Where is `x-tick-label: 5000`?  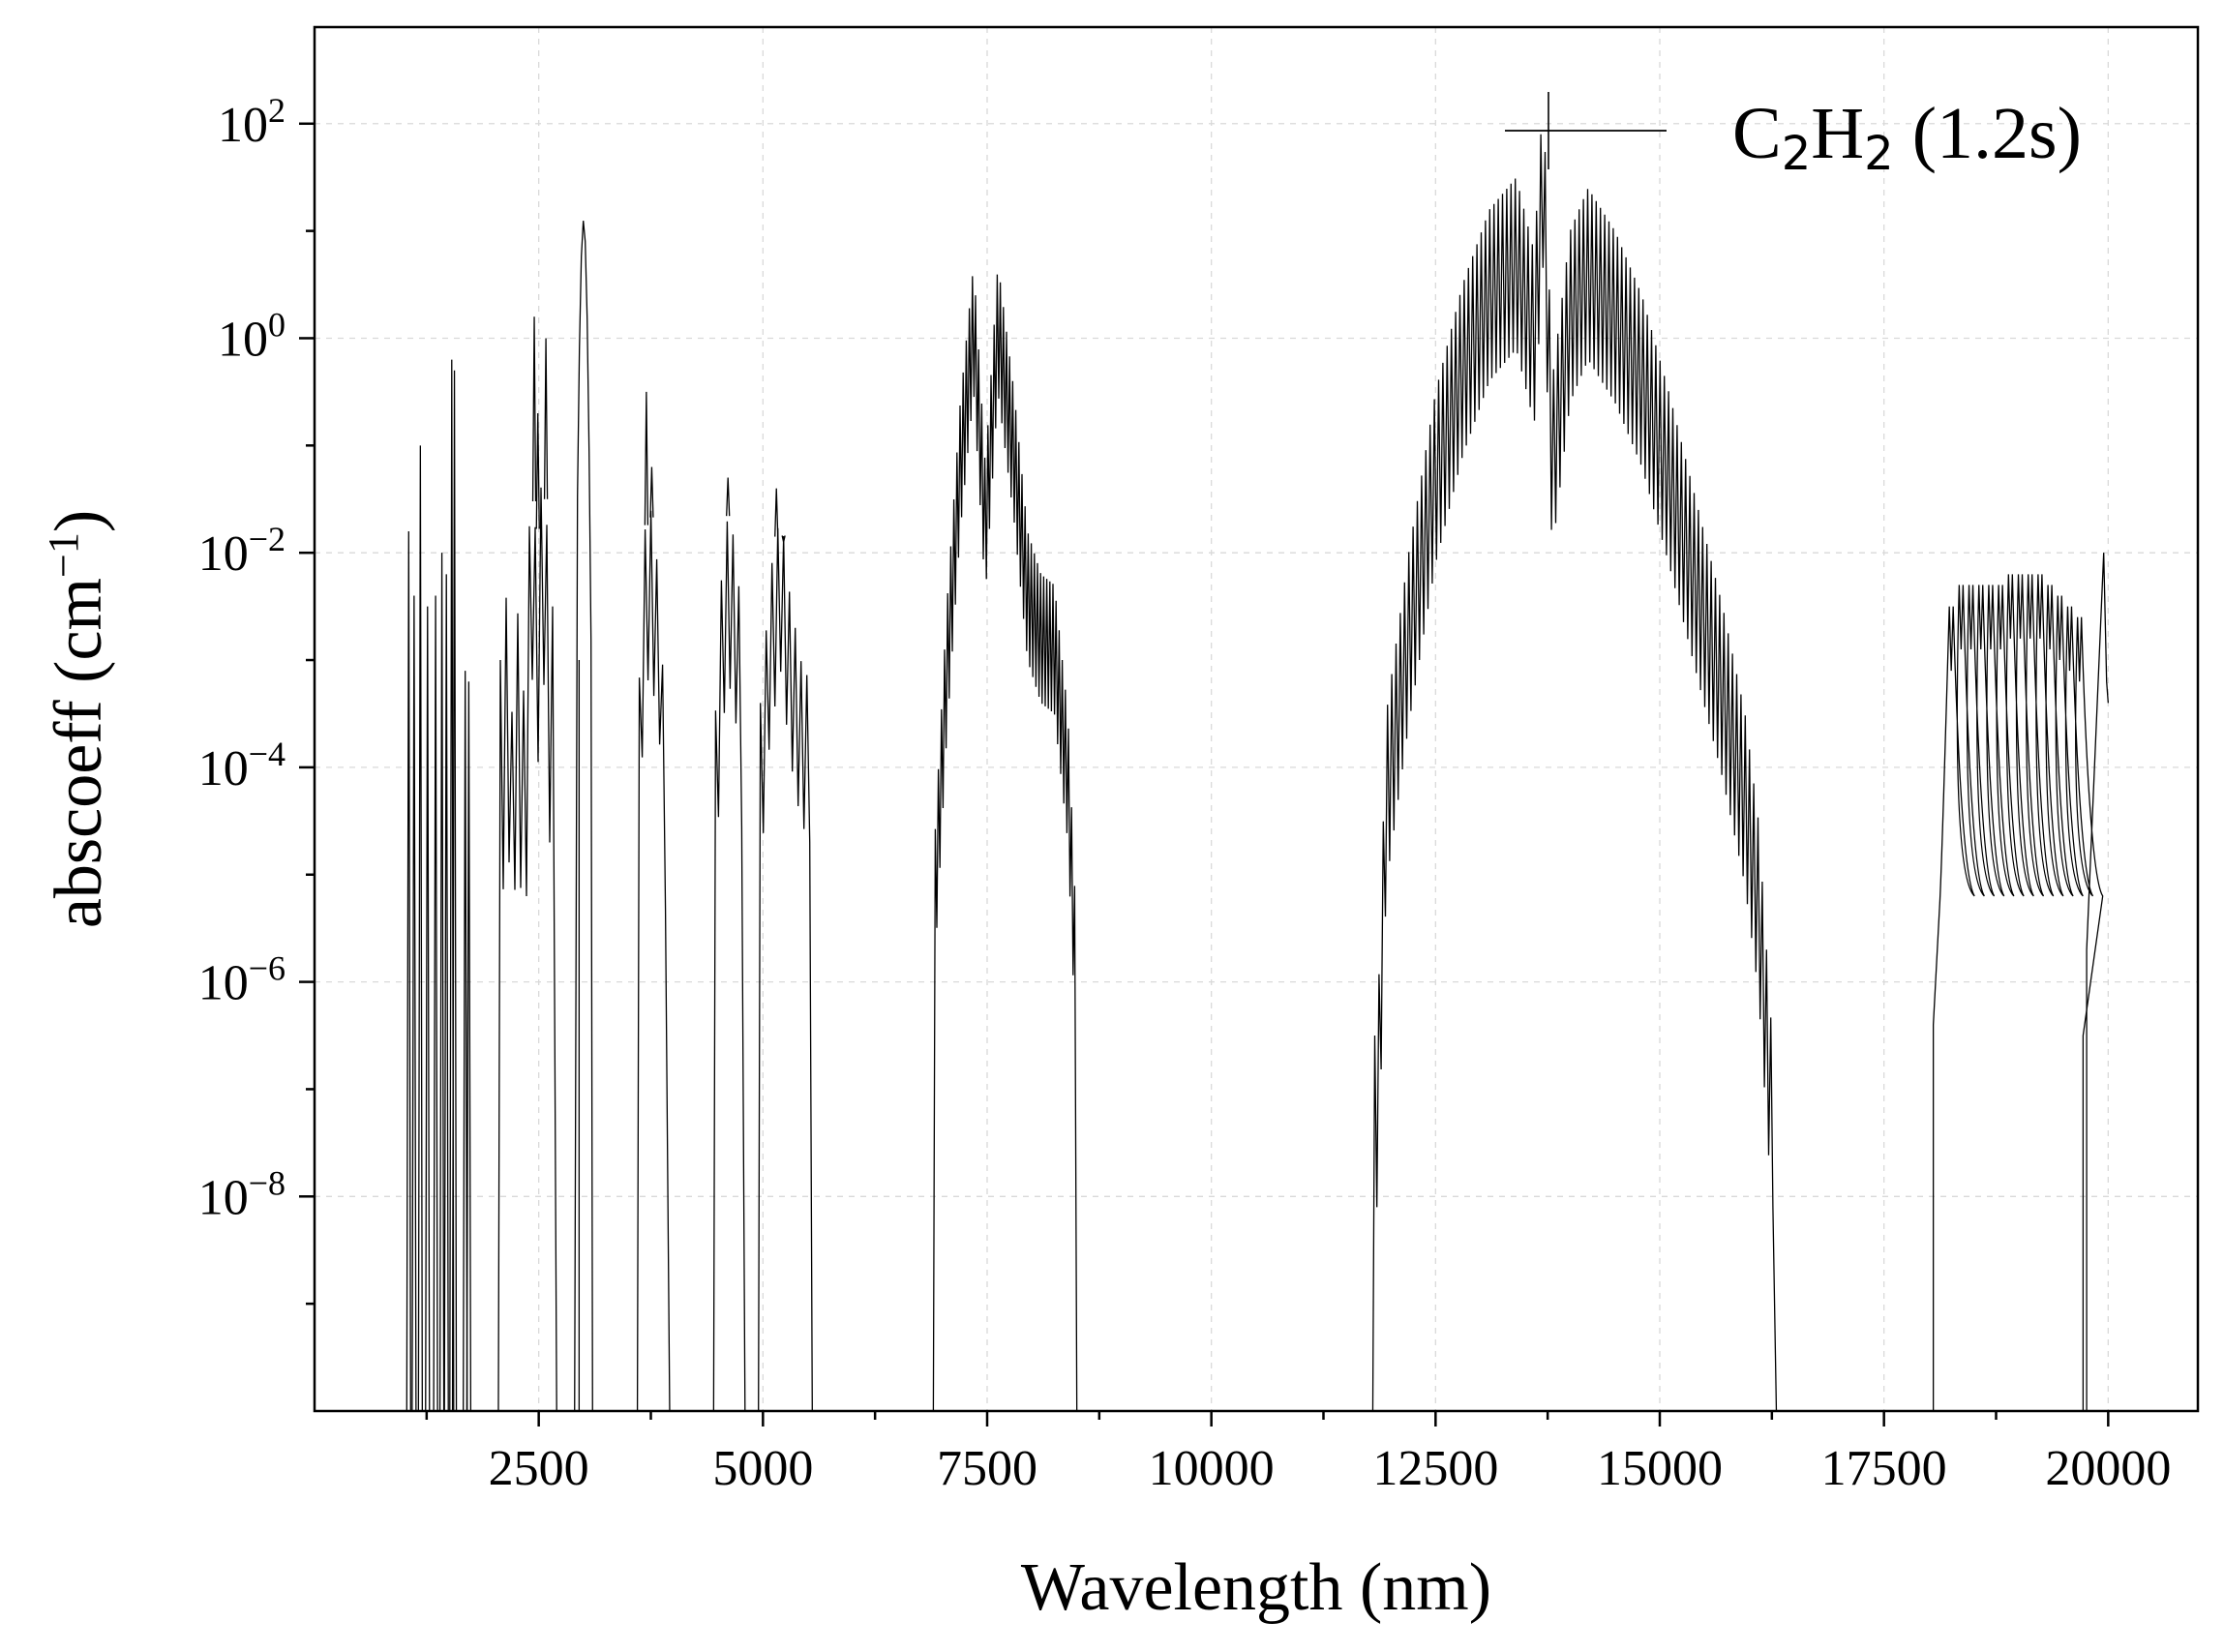
x-tick-label: 5000 is located at coordinates (762, 1469).